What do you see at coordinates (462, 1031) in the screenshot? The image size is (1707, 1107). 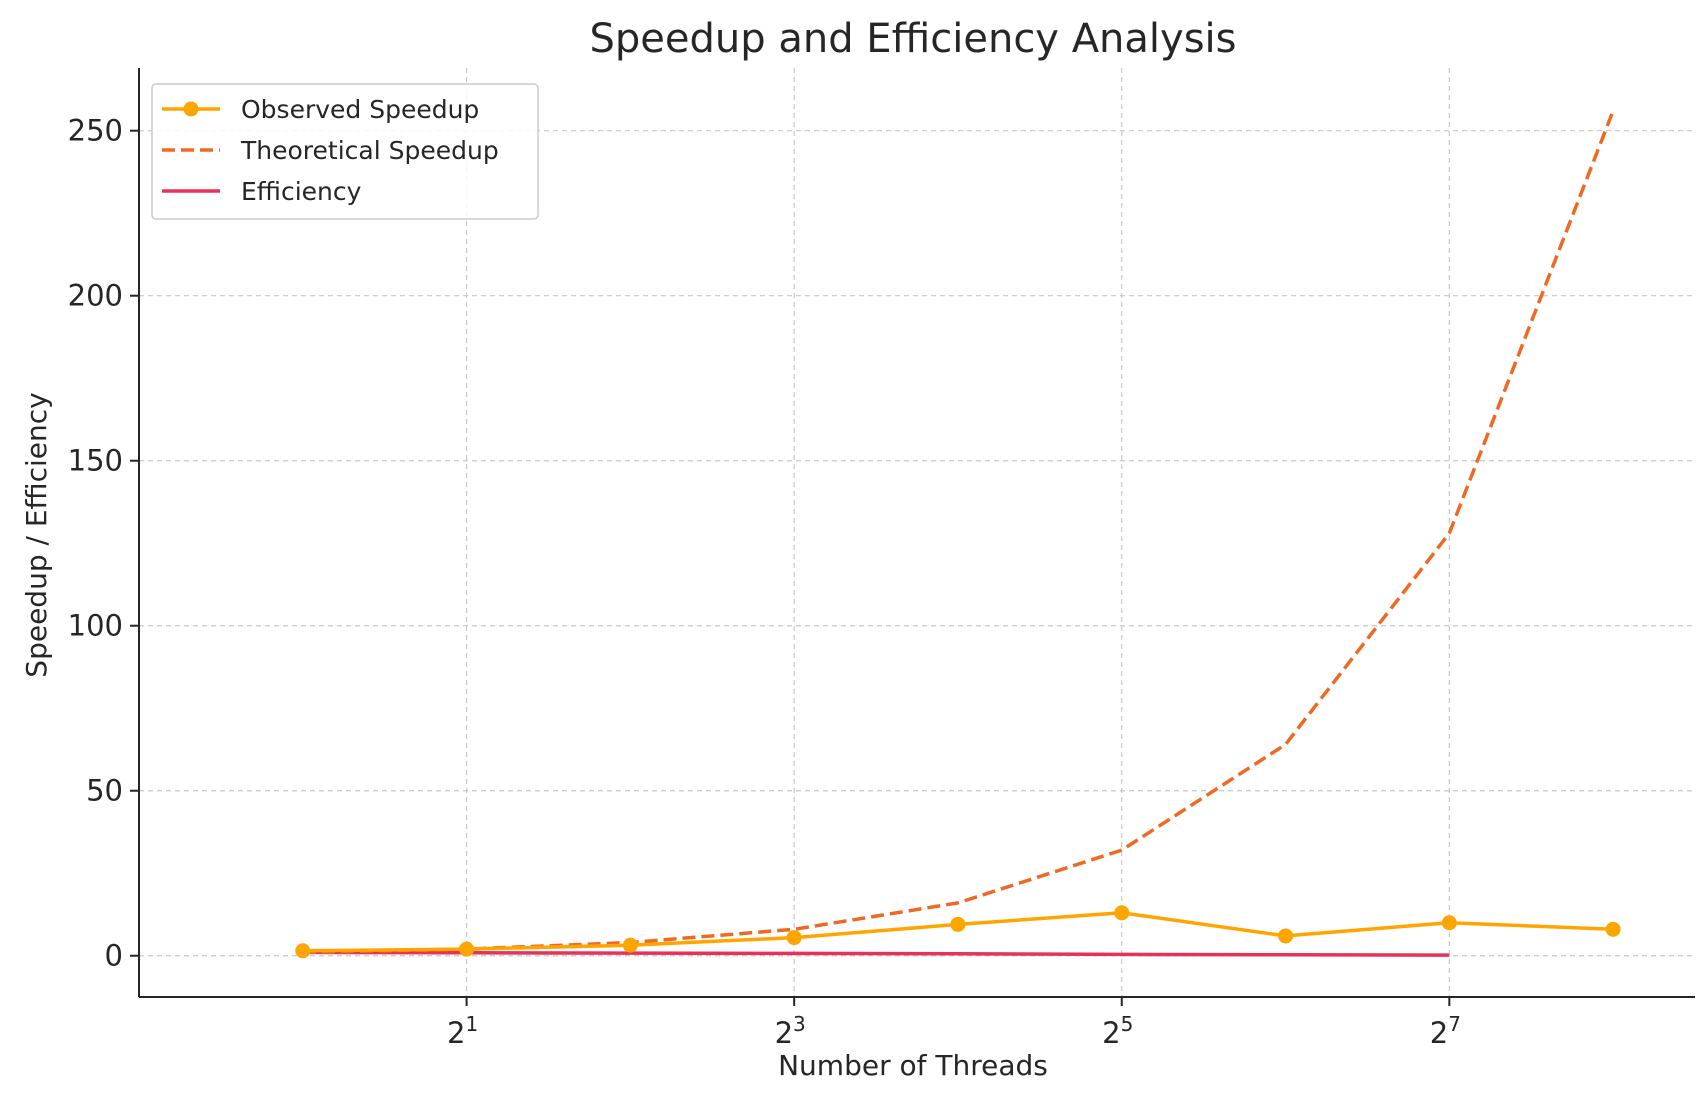 I see `x-tick-label: 21` at bounding box center [462, 1031].